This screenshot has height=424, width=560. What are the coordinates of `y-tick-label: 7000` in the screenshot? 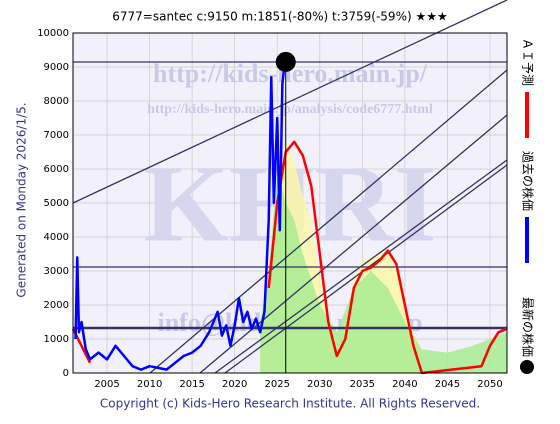 It's located at (56, 135).